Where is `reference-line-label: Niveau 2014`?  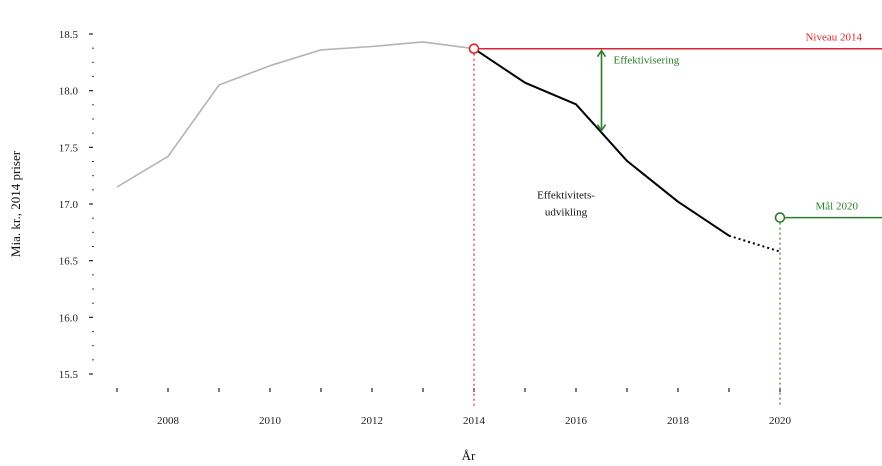
reference-line-label: Niveau 2014 is located at coordinates (833, 38).